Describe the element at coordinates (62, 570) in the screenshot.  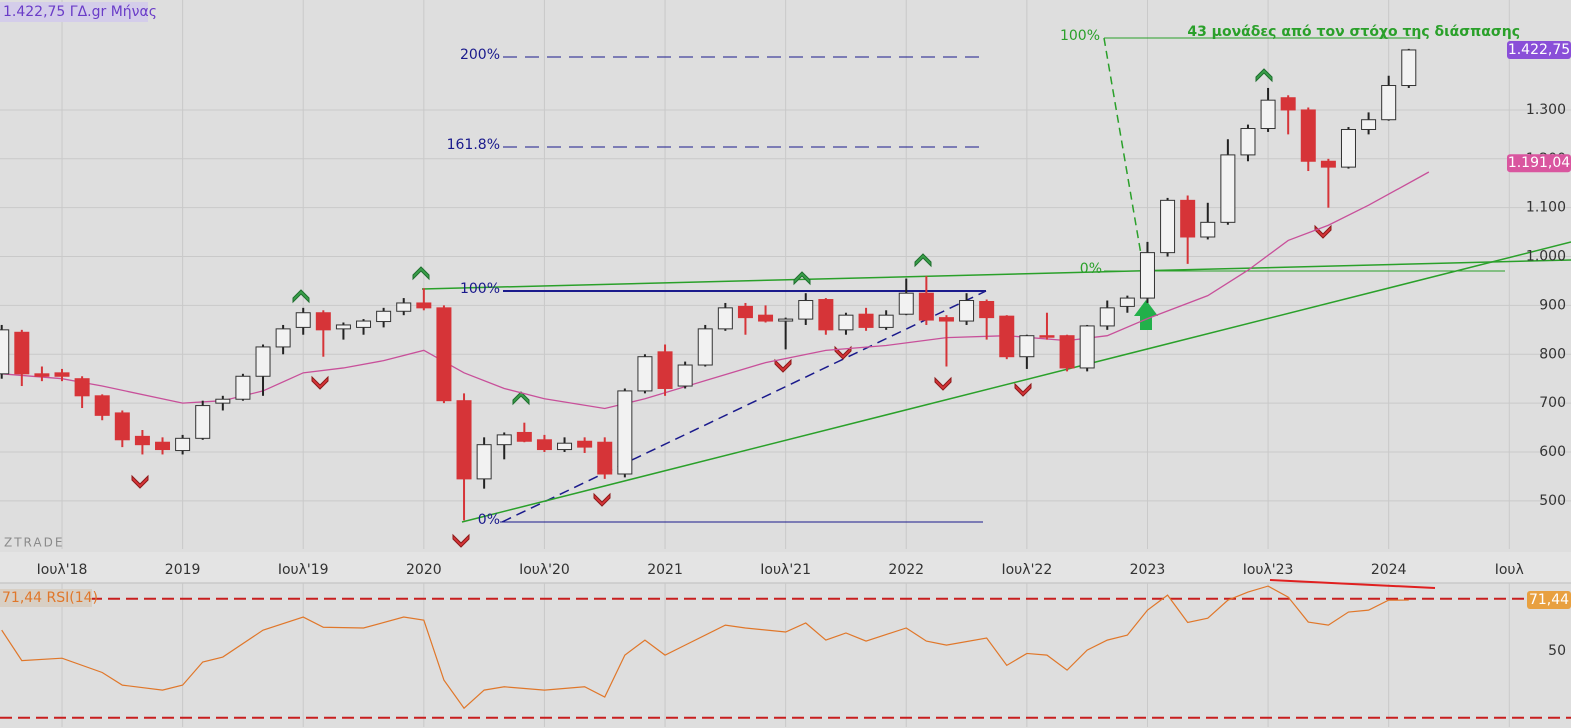
I see `x-tick-label: Ιουλ'18` at that location.